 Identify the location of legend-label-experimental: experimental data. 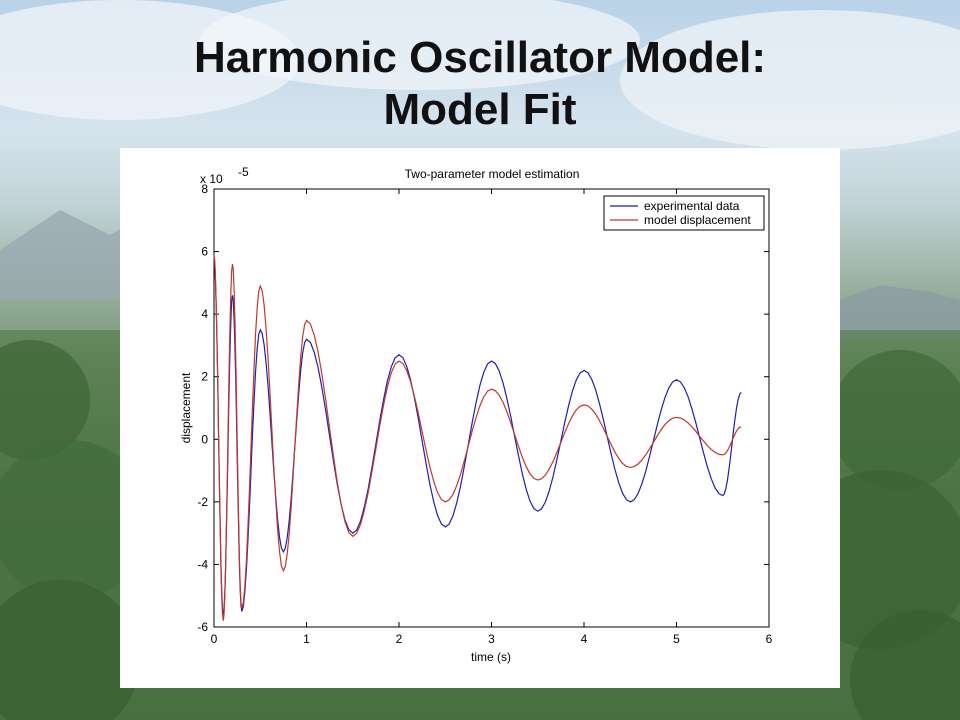
(692, 206).